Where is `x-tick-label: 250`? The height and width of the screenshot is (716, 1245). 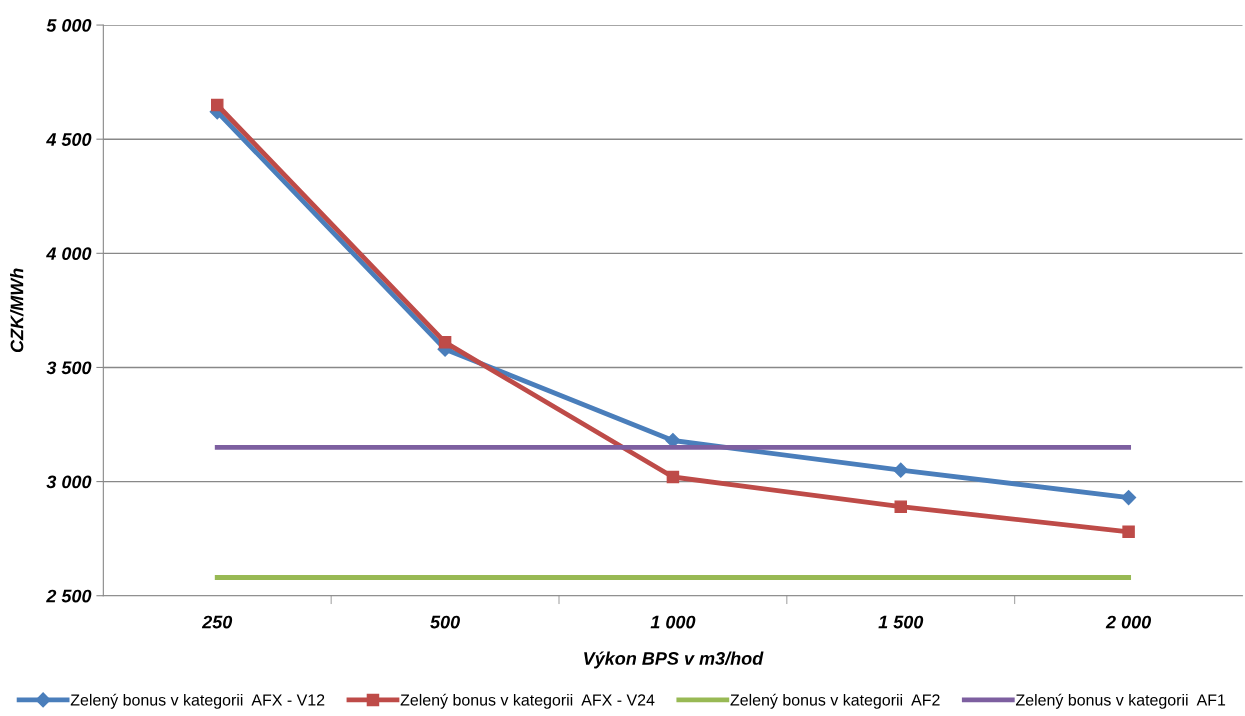
x-tick-label: 250 is located at coordinates (217, 622).